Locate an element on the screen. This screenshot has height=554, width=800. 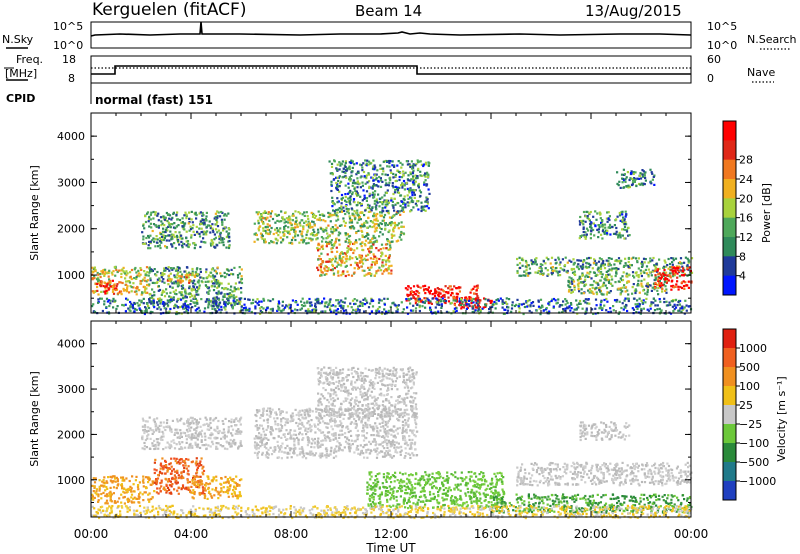
freq-label-2: [MHz] is located at coordinates (21, 73).